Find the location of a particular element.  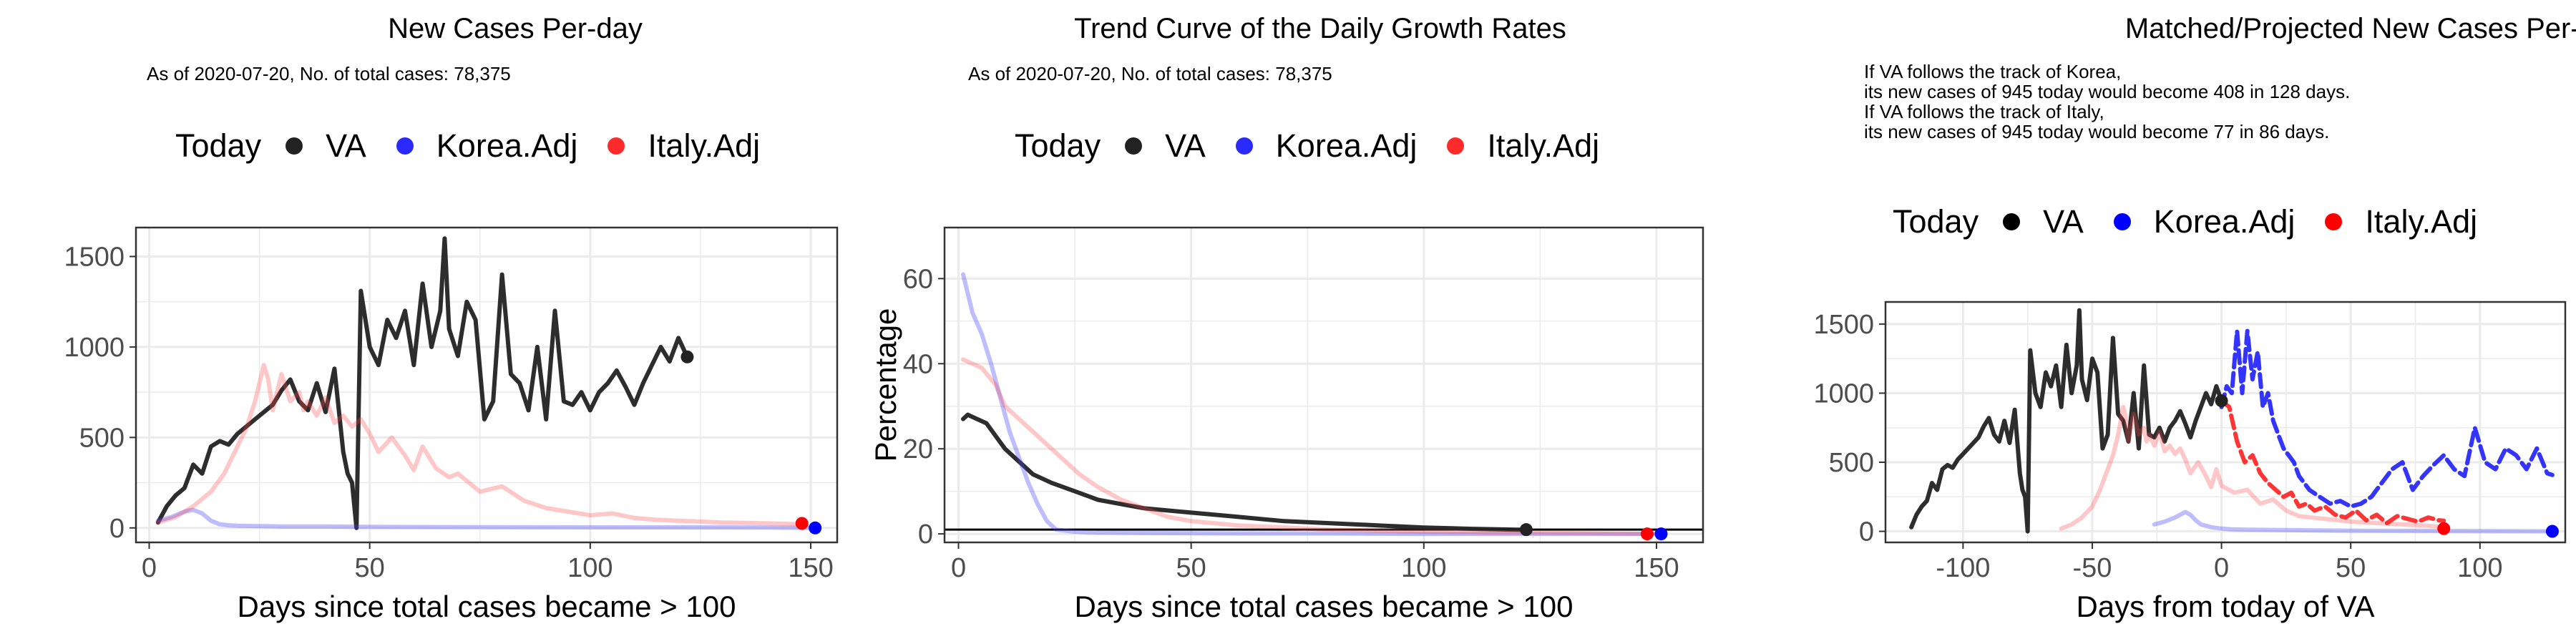

annotation-line: If VA follows the track of Korea, is located at coordinates (1993, 71).